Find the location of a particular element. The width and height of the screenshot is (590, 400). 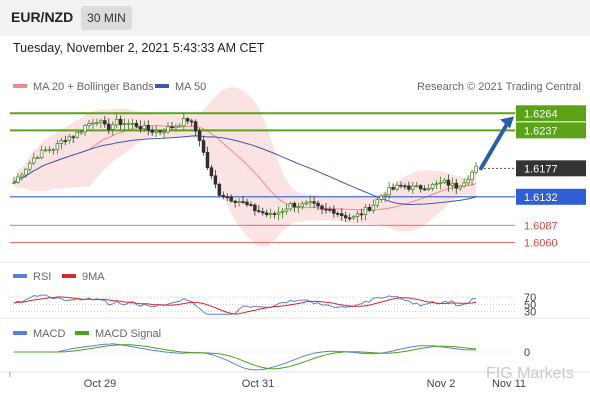

resistance-label: 1.6264 is located at coordinates (541, 114).